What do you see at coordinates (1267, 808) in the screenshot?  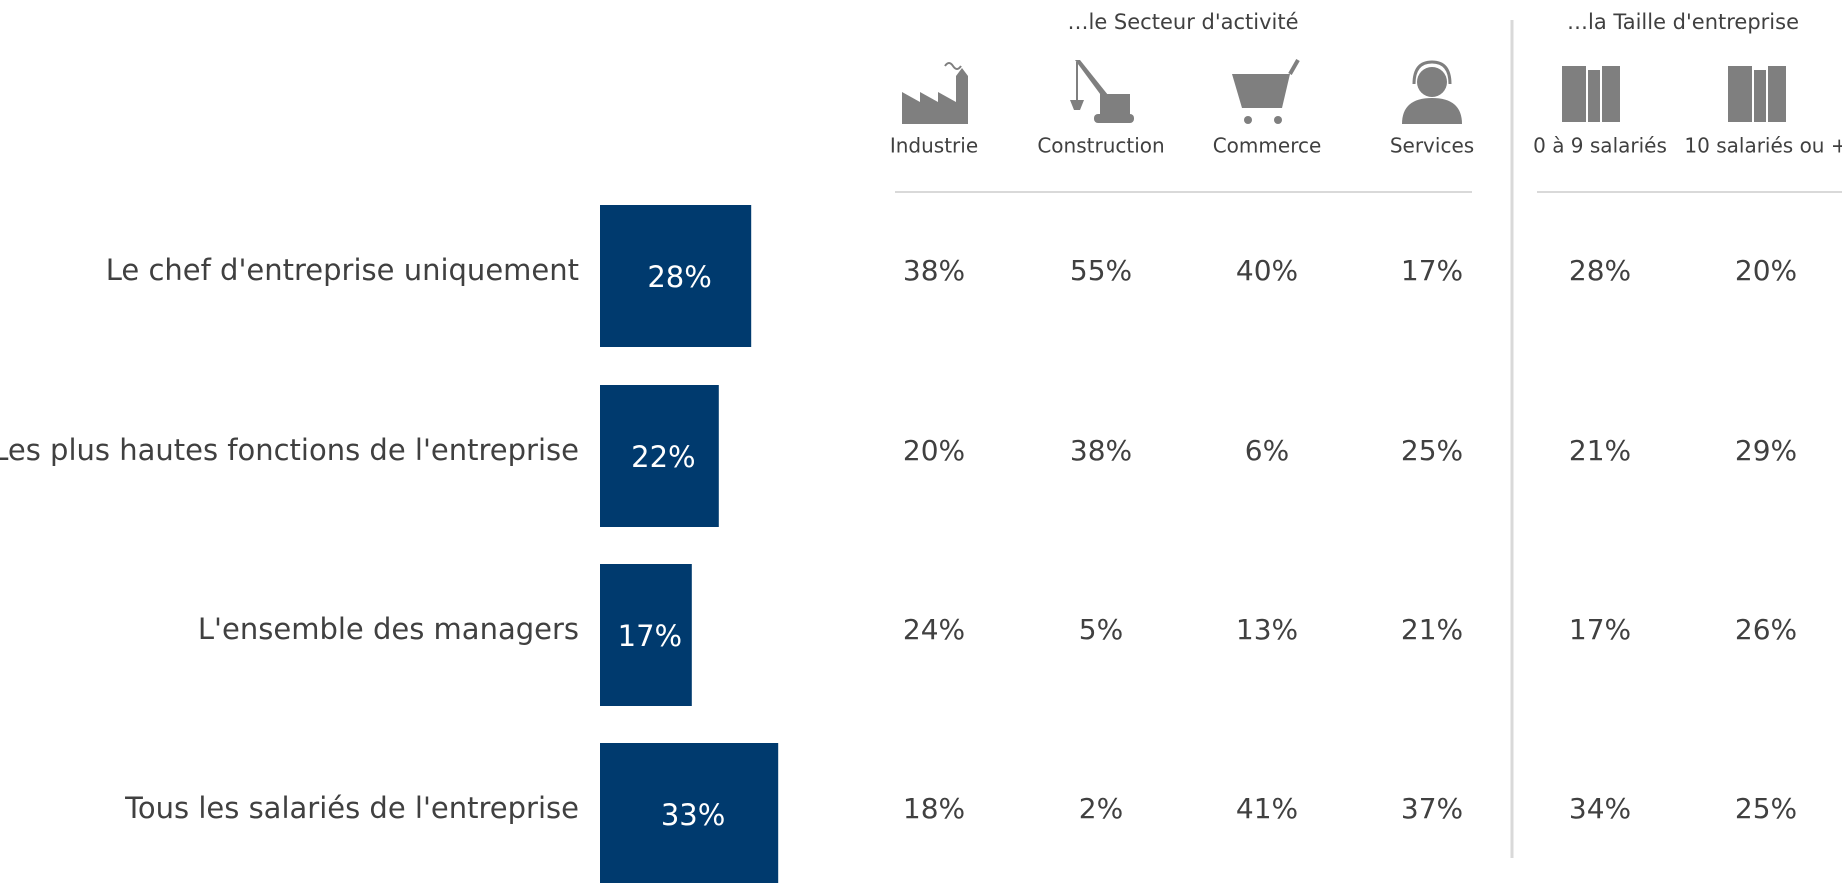 I see `table-cell: 41%` at bounding box center [1267, 808].